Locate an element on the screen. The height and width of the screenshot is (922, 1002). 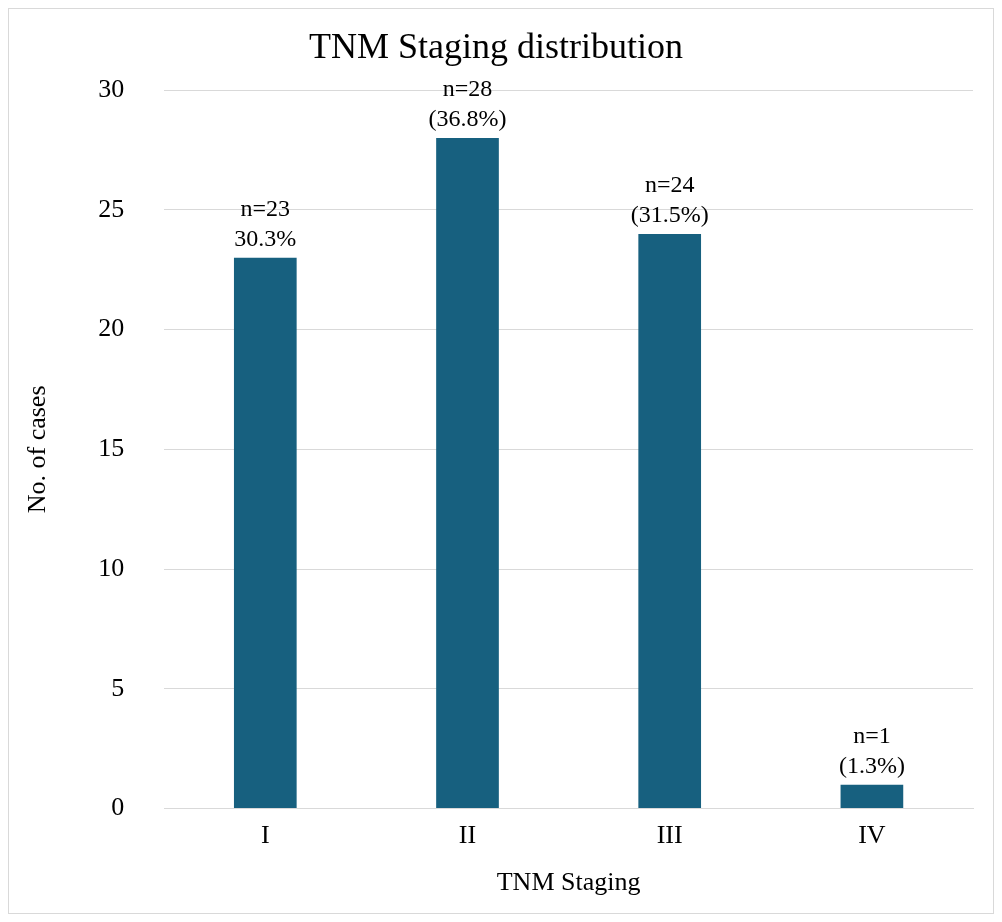
x-tick-label: I is located at coordinates (265, 835).